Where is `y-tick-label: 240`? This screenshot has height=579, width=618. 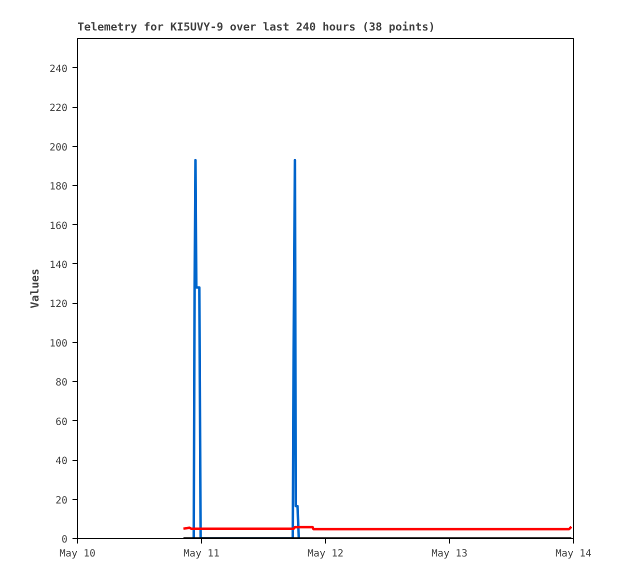 y-tick-label: 240 is located at coordinates (58, 69).